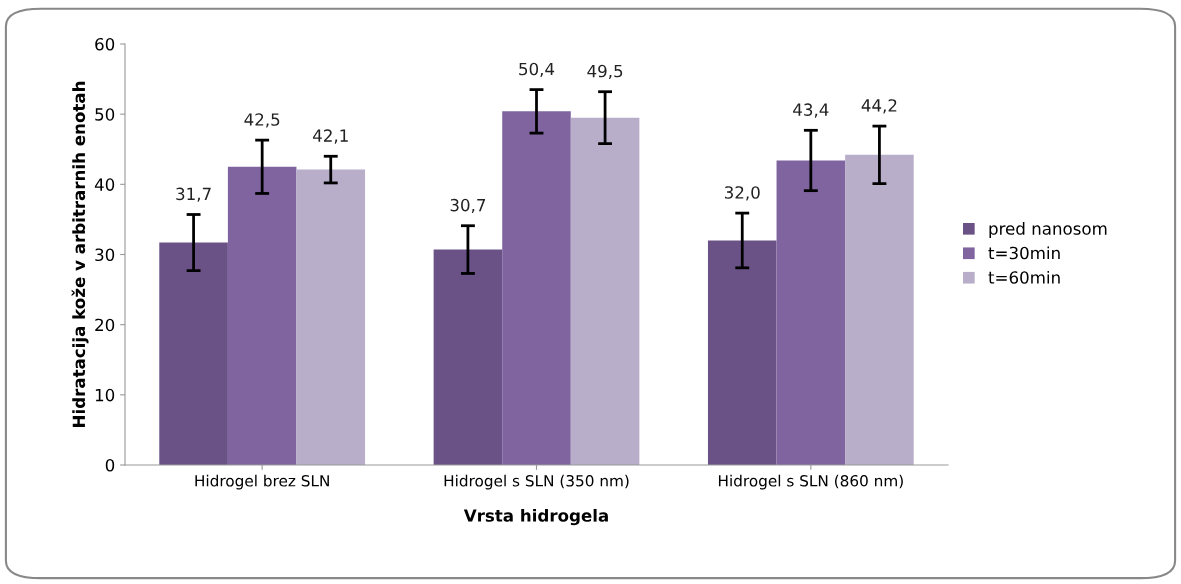 The height and width of the screenshot is (584, 1181). Describe the element at coordinates (811, 110) in the screenshot. I see `data-label: 43,4` at that location.